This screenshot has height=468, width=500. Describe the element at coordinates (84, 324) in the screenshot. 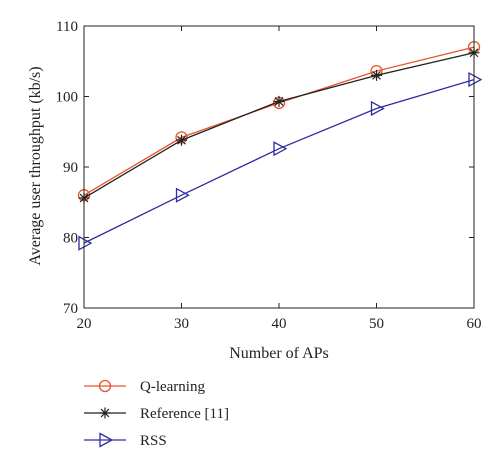

I see `x-tick-label: 20` at that location.